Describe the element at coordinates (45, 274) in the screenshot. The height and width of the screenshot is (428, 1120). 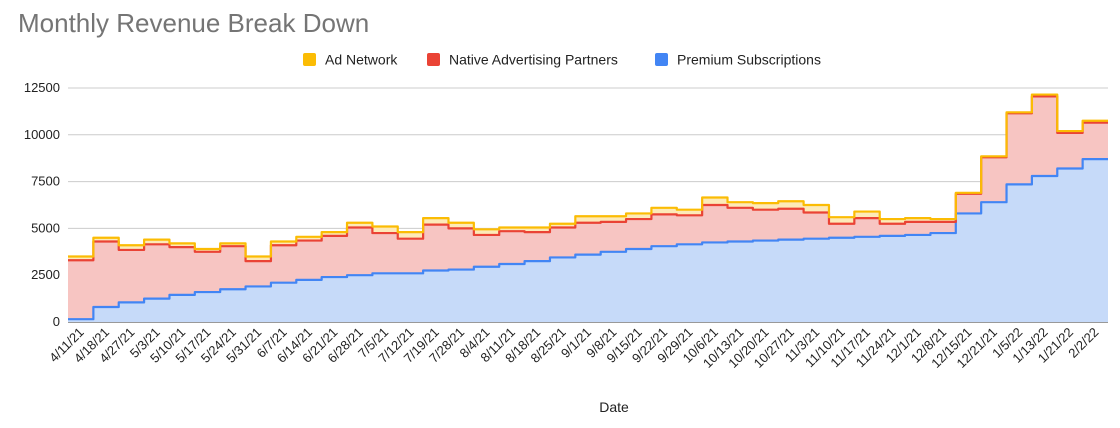
I see `y-tick-label: 2500` at that location.